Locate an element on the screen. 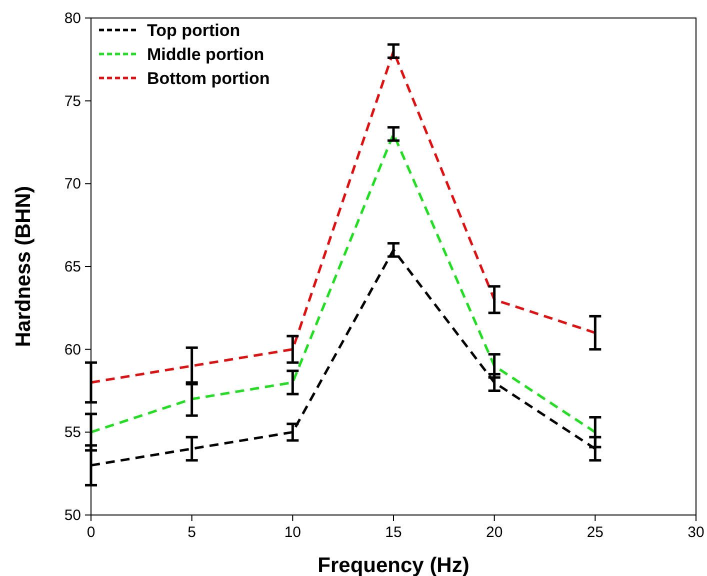 The image size is (707, 576). y-tick-label: 55 is located at coordinates (72, 433).